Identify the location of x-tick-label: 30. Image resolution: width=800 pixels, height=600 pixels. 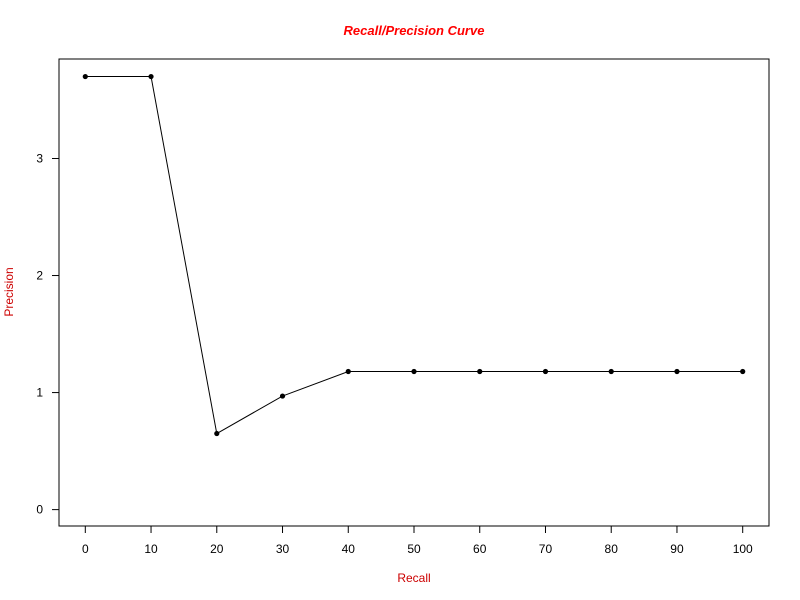
(283, 549).